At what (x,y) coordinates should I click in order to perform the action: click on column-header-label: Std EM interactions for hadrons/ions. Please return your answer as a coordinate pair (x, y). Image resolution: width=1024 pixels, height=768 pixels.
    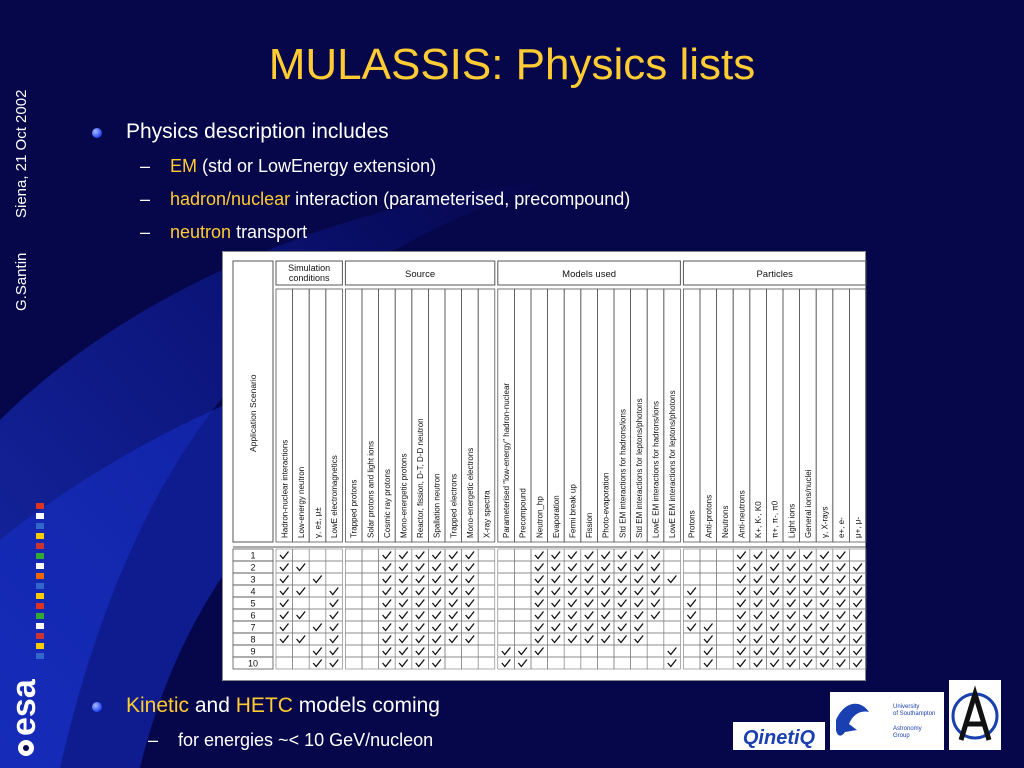
    Looking at the image, I should click on (622, 473).